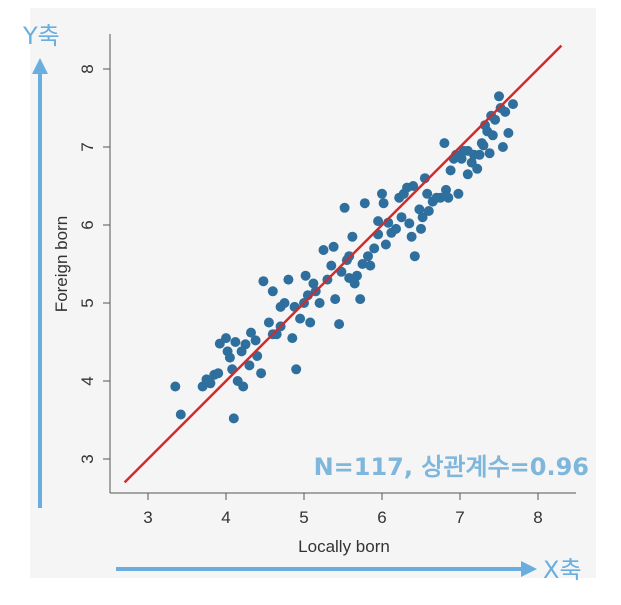  Describe the element at coordinates (94, 264) in the screenshot. I see `y-axis-ticks: 3 4 5 6 7 8` at that location.